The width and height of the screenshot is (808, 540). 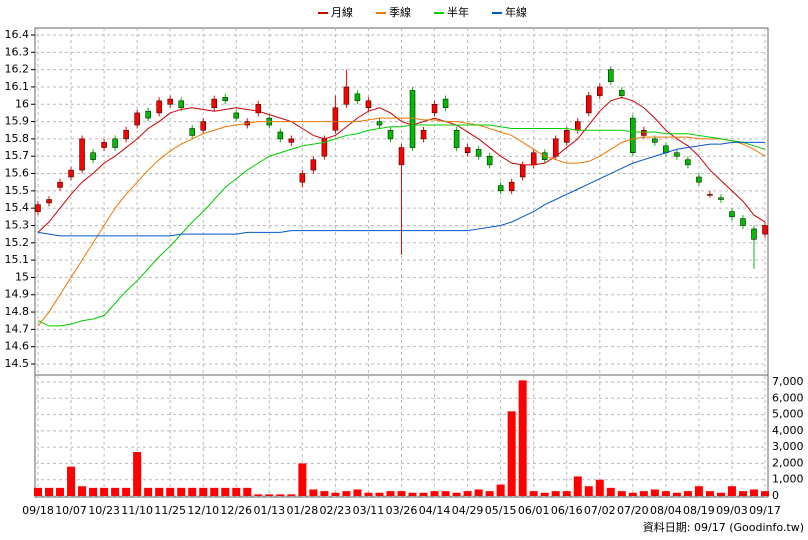 I want to click on volume-tick-label: 0, so click(x=775, y=495).